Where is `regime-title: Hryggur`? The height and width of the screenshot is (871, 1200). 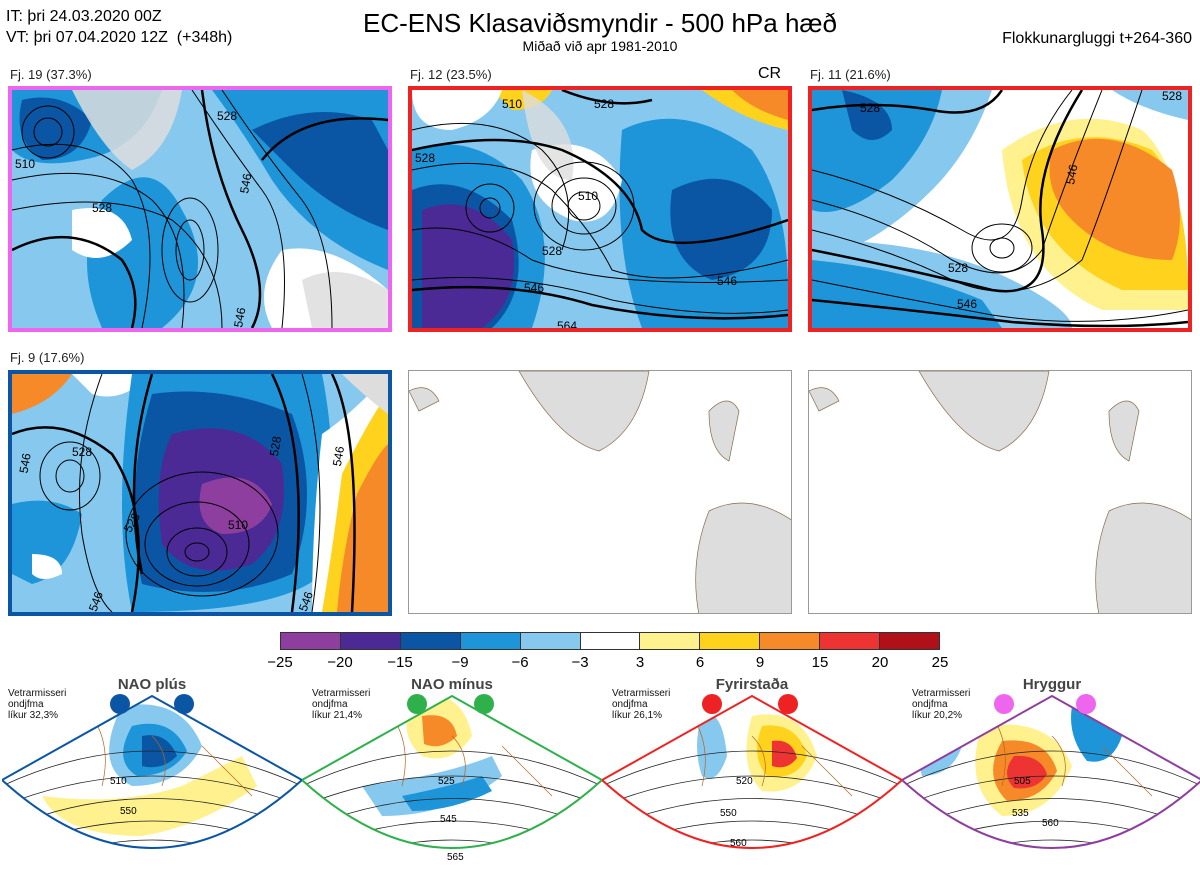
regime-title: Hryggur is located at coordinates (1052, 684).